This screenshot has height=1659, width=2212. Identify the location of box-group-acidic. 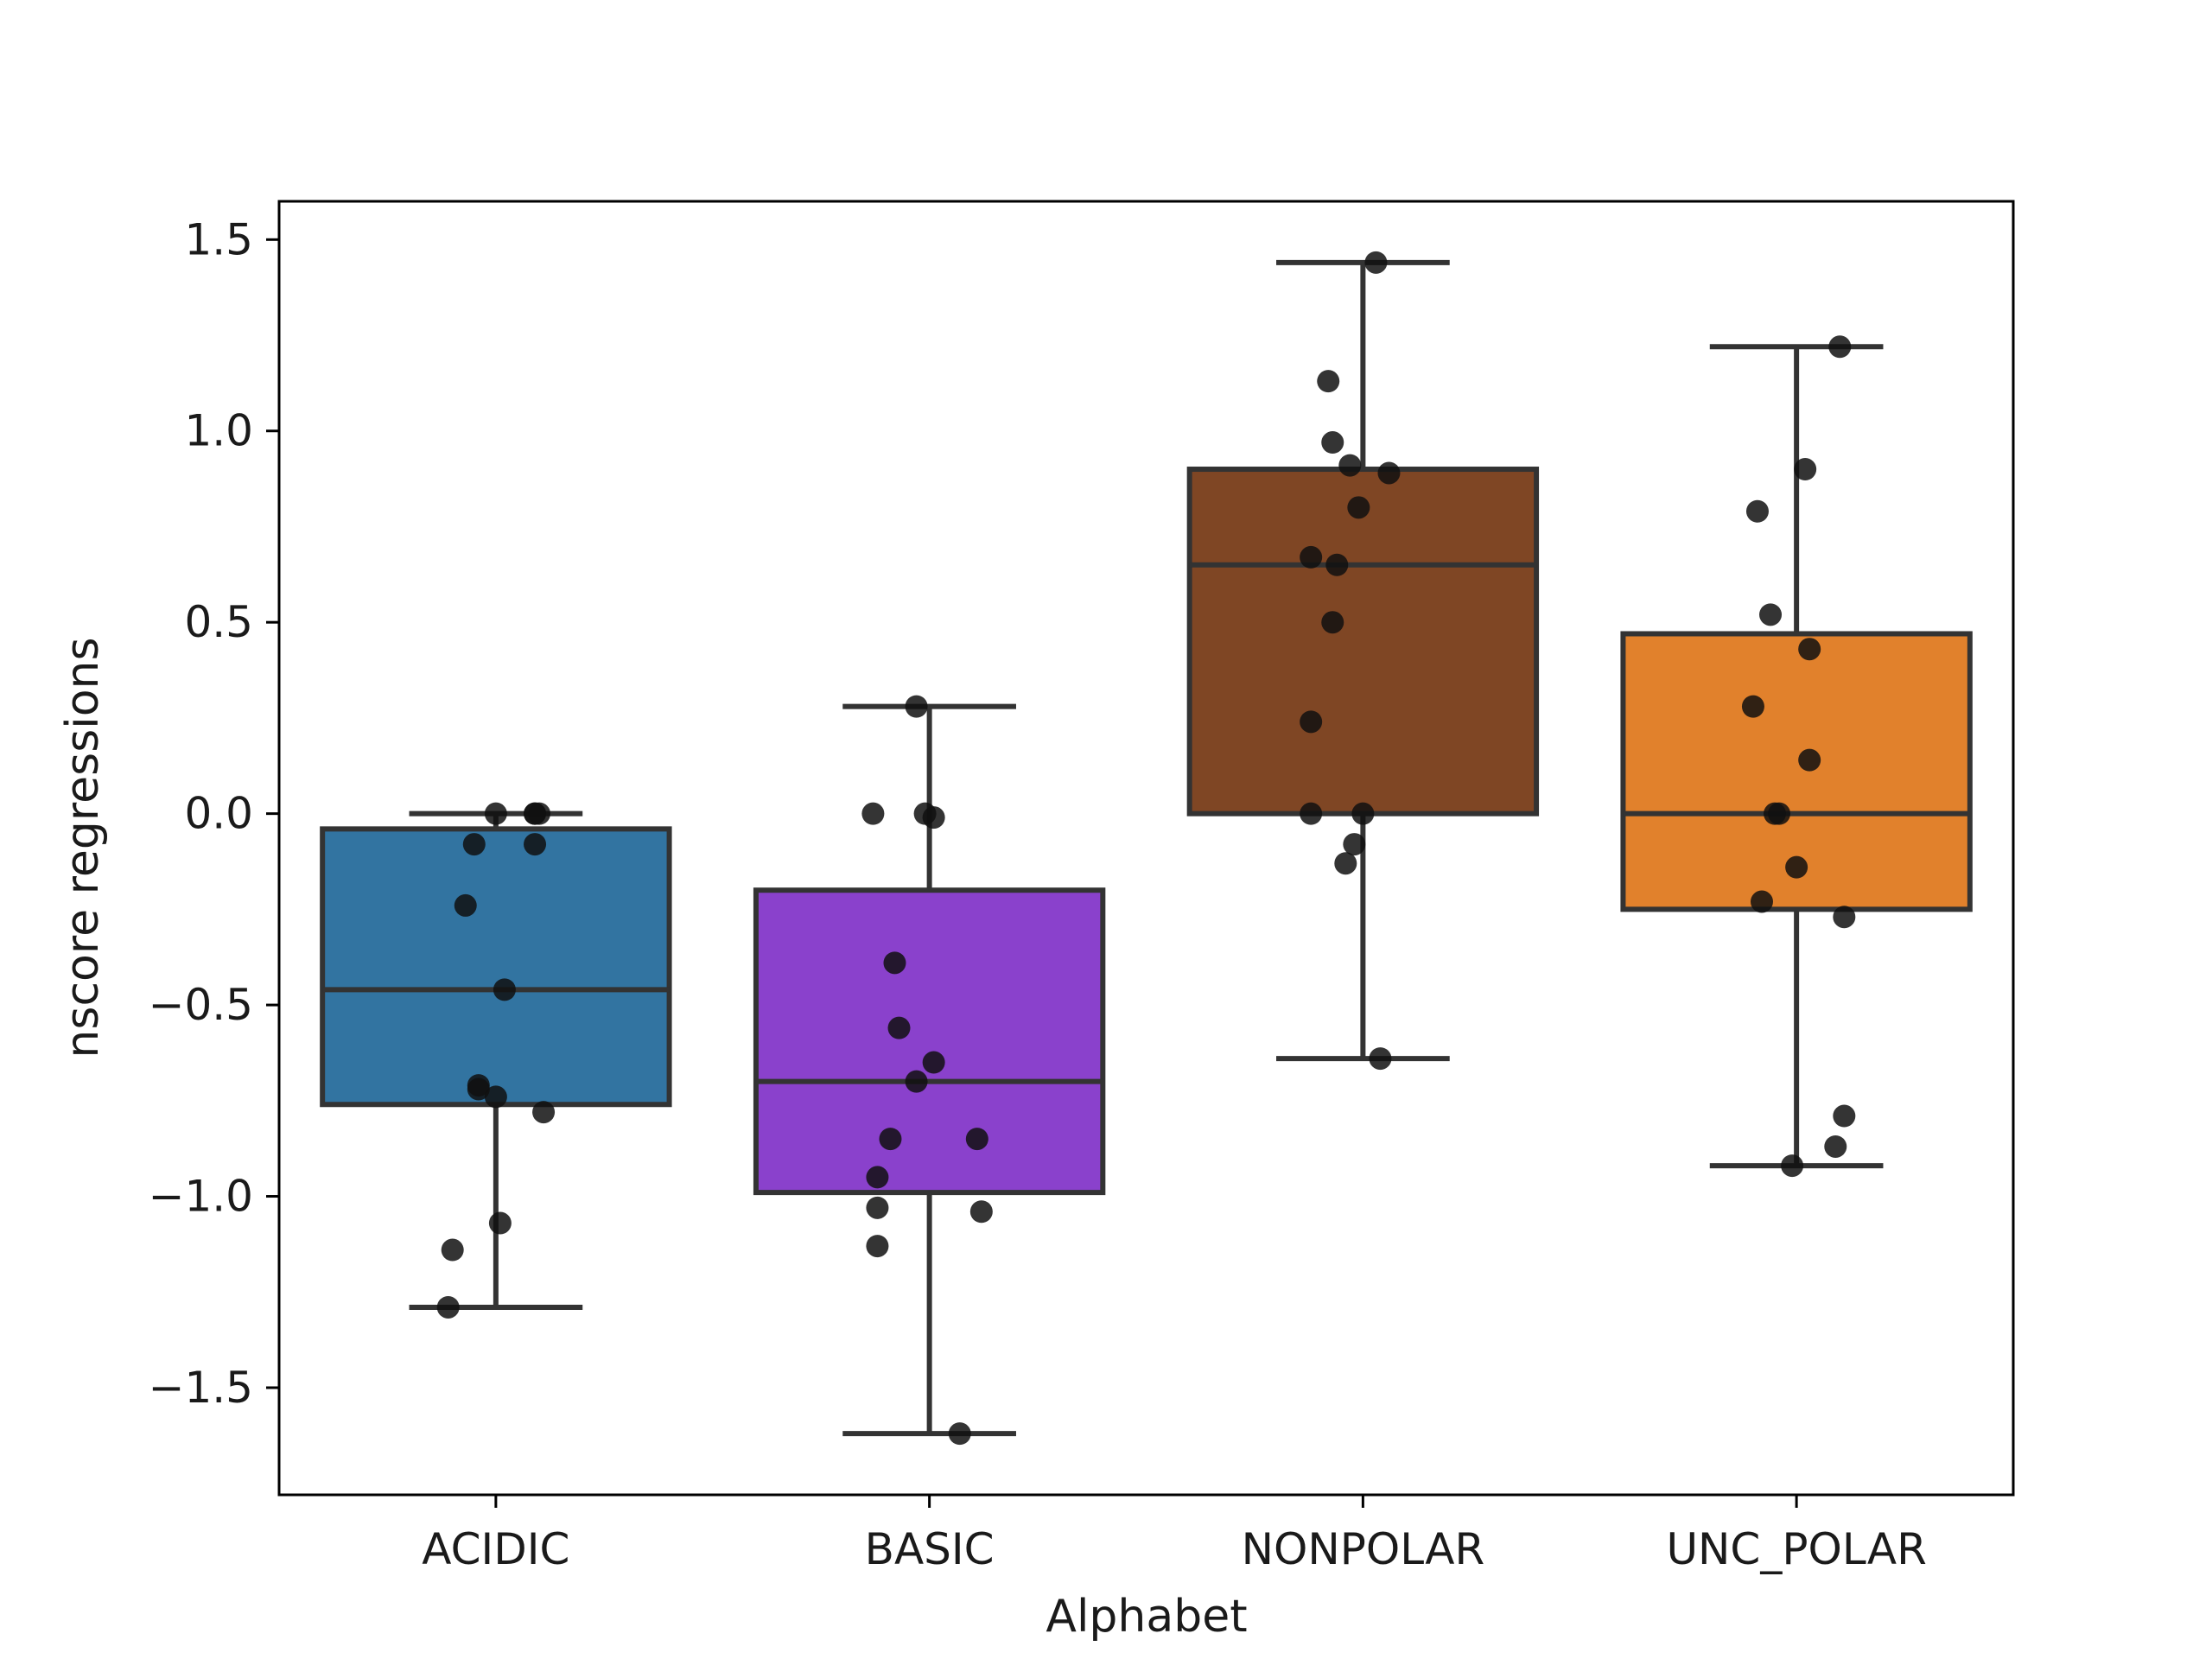
(496, 1060).